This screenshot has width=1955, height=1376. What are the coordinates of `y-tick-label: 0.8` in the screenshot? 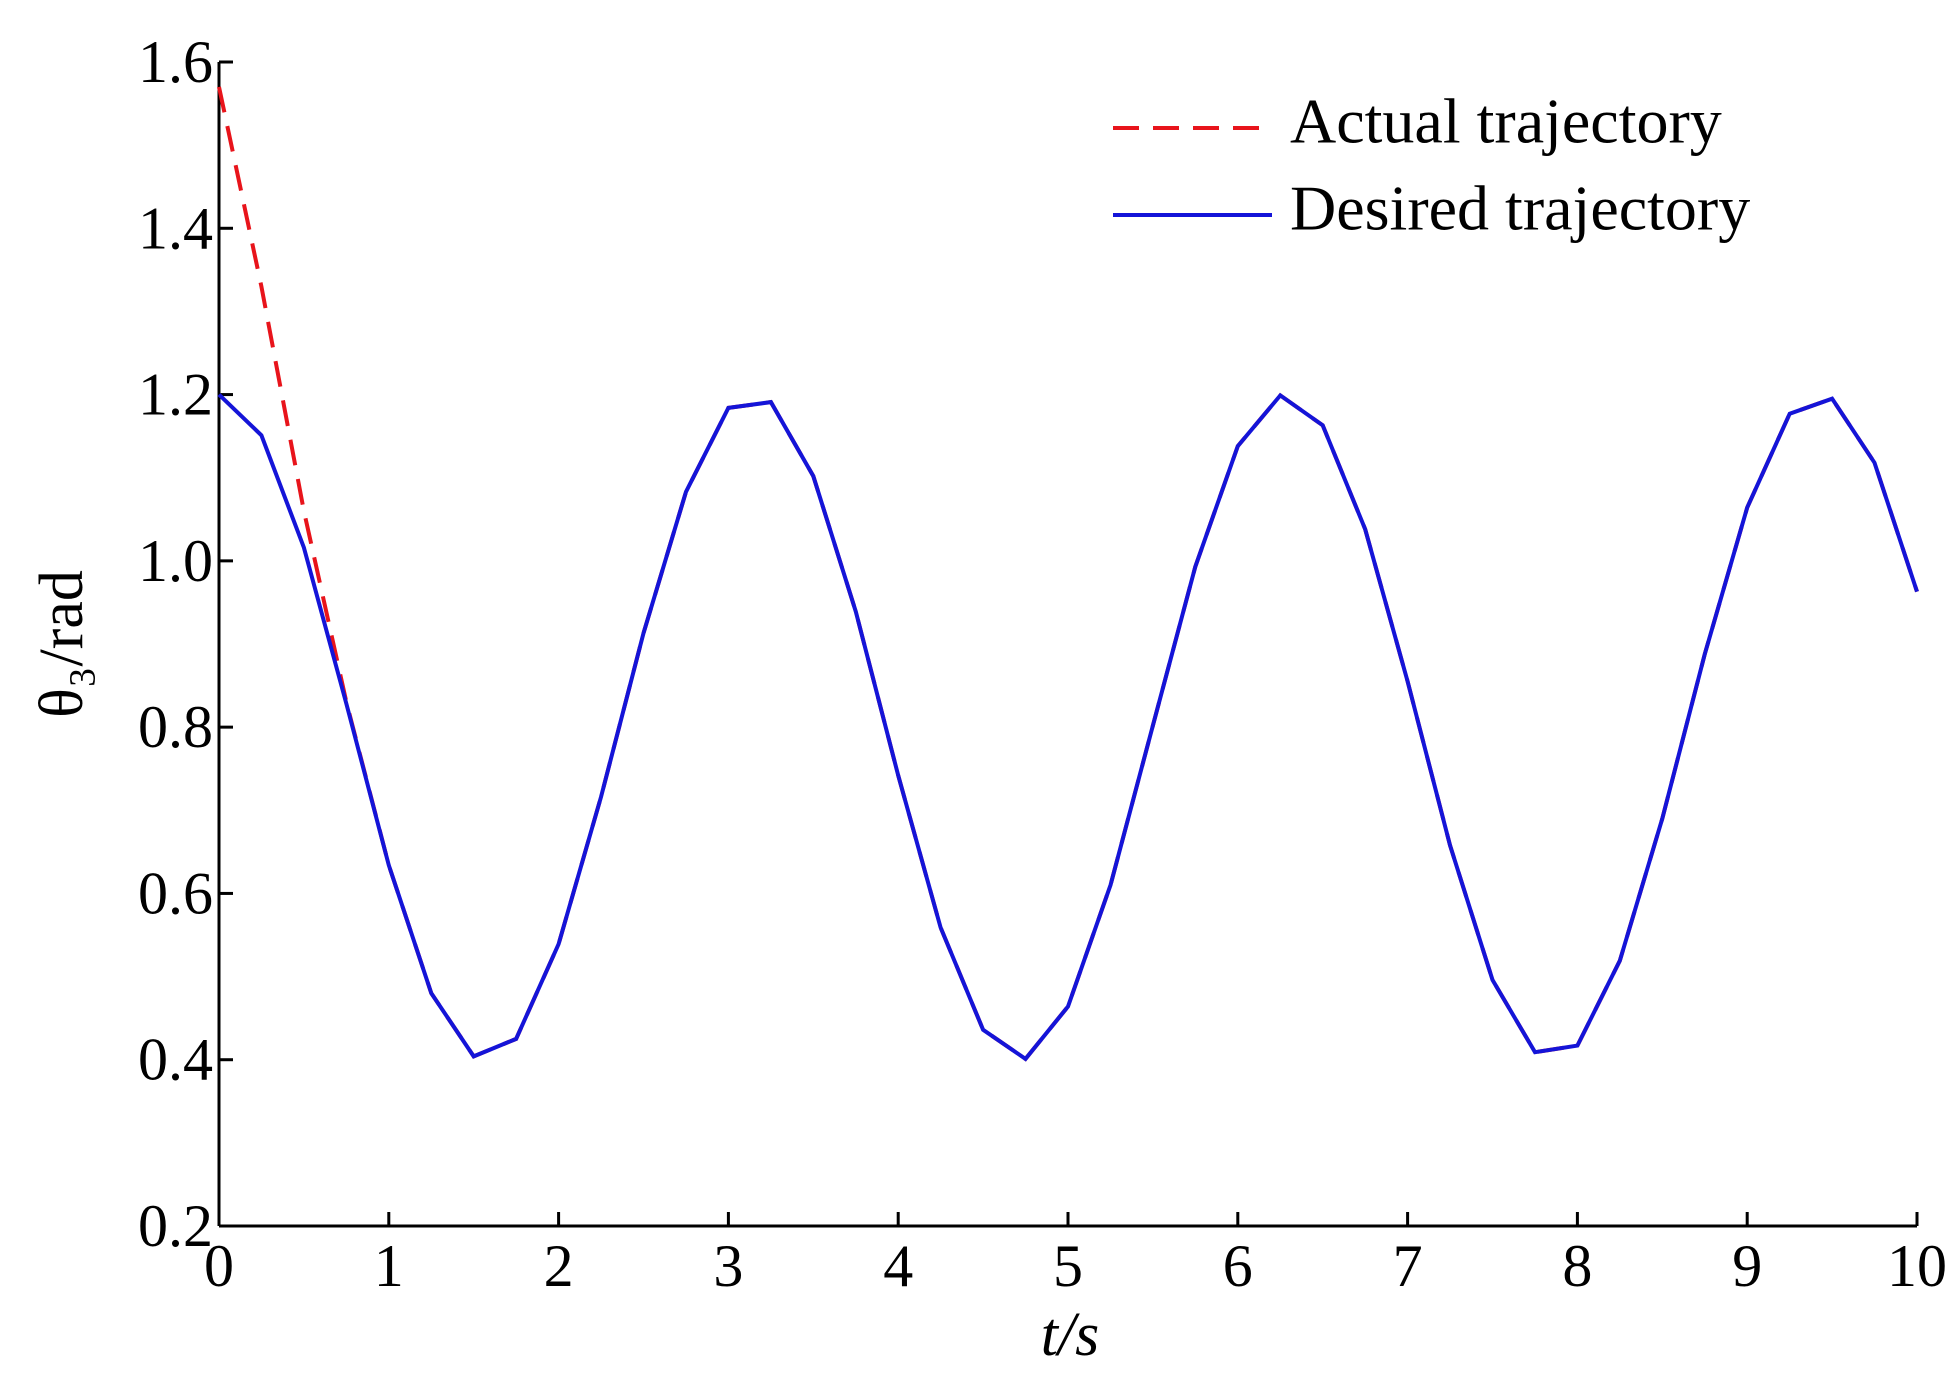 It's located at (175, 727).